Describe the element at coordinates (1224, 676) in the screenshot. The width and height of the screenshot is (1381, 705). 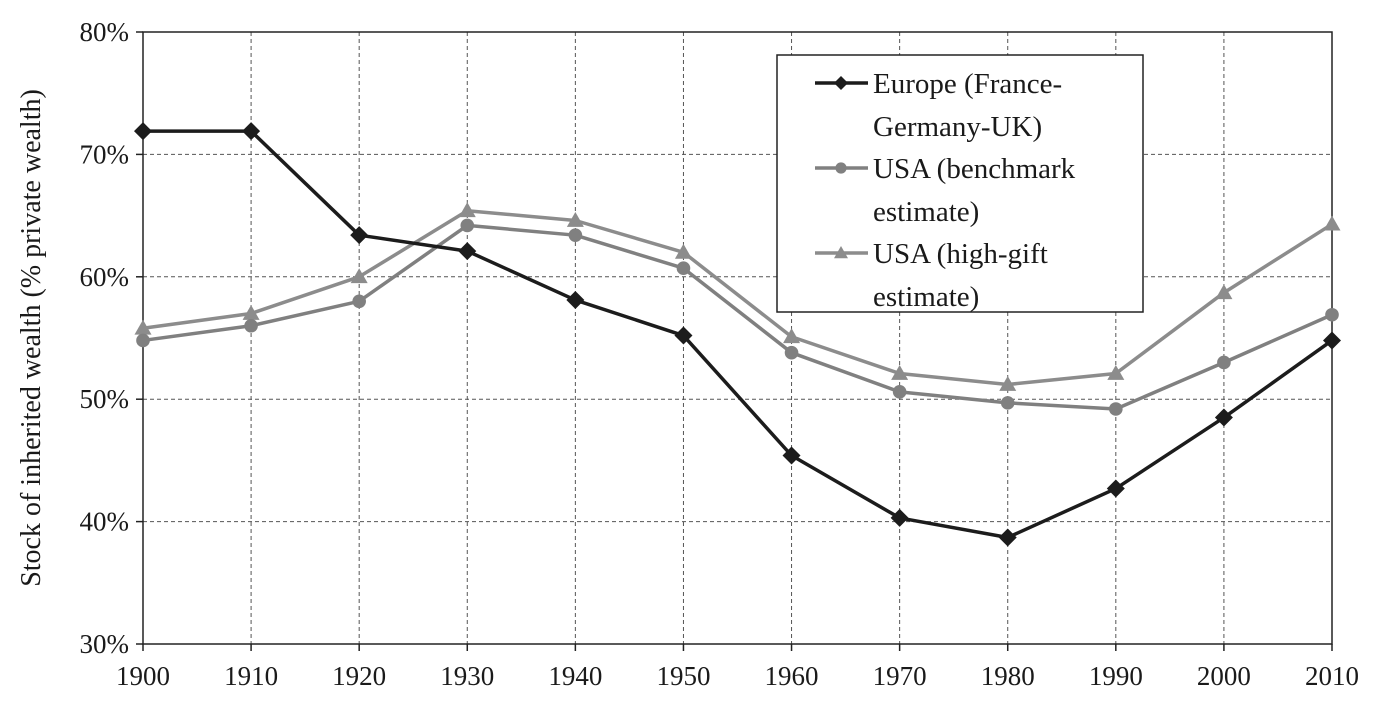
I see `x-tick-label: 2000` at that location.